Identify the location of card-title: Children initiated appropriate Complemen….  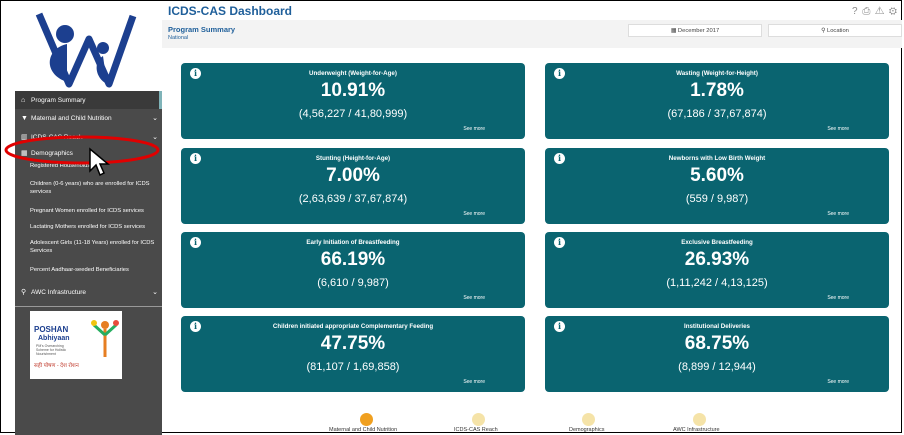
(353, 326).